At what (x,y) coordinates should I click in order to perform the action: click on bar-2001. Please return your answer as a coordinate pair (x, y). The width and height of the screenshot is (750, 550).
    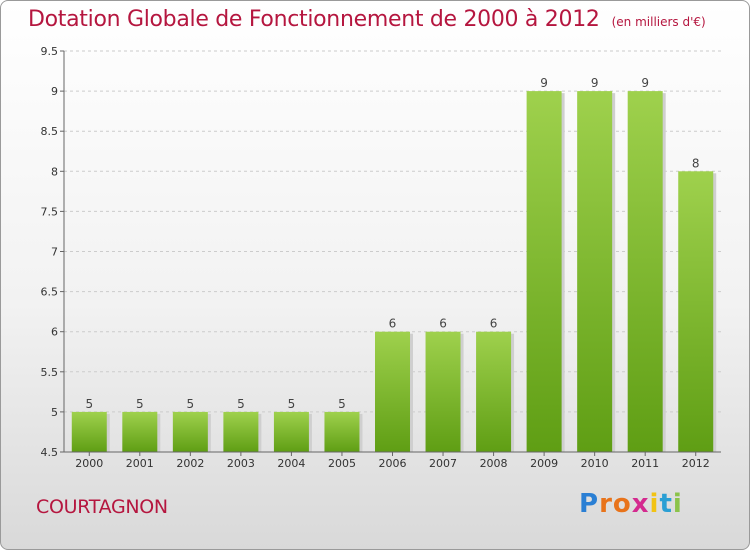
    Looking at the image, I should click on (140, 431).